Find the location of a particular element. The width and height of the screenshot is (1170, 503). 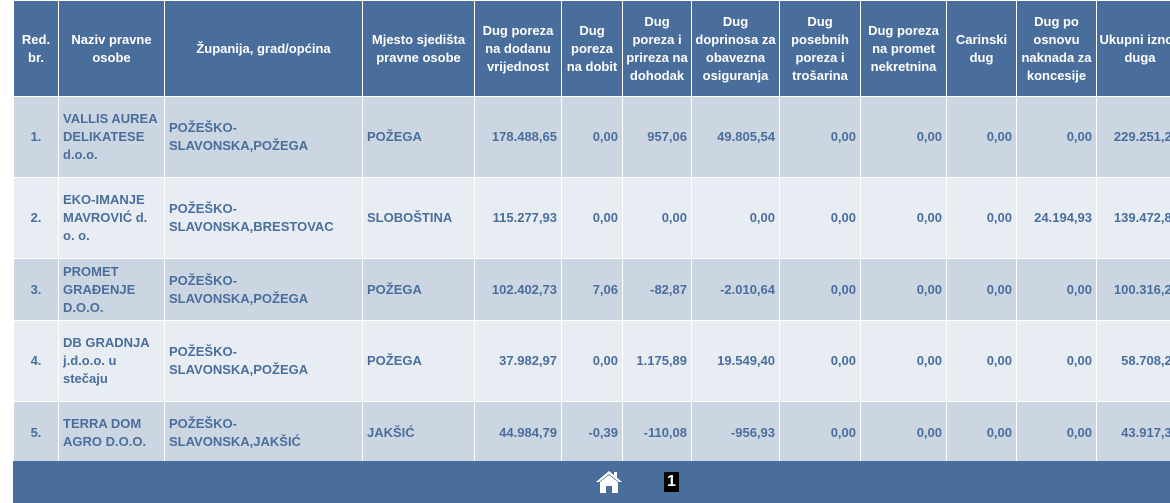

cell-pdv: 115.277,93 is located at coordinates (518, 218).